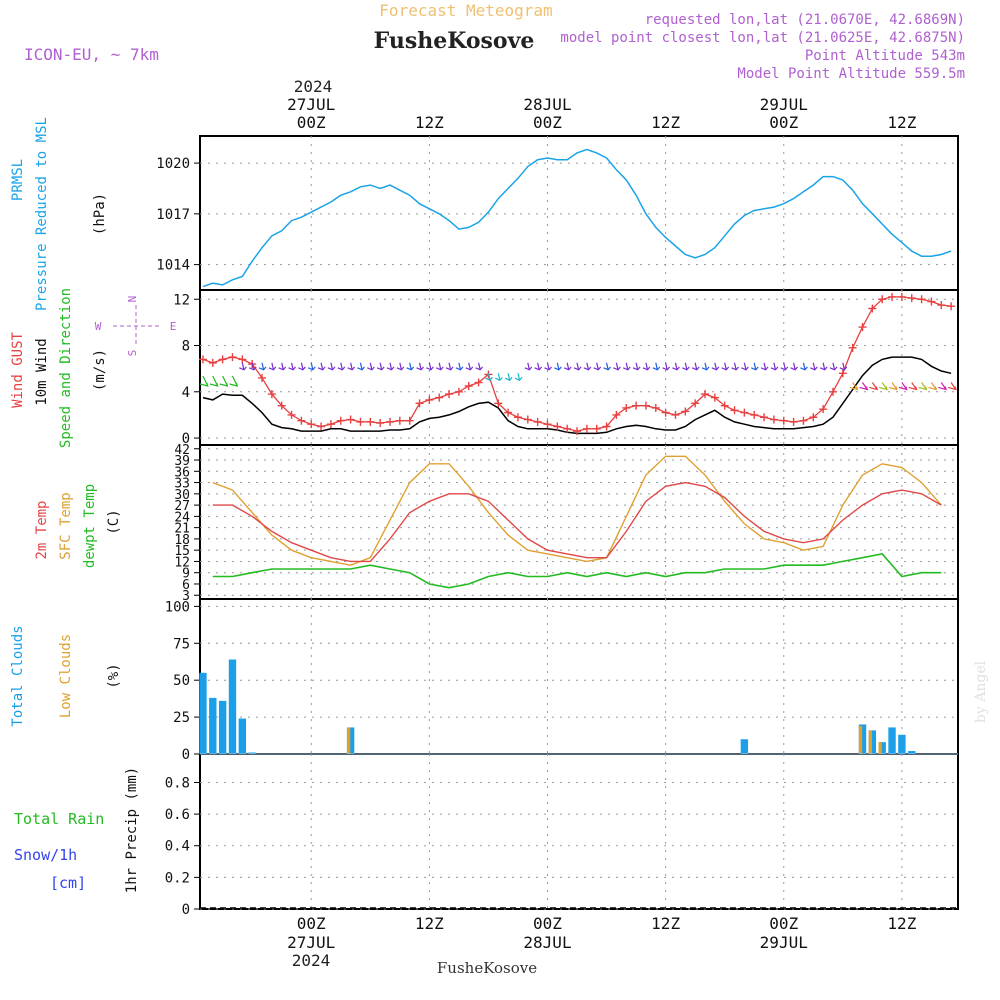 The height and width of the screenshot is (1000, 1000). What do you see at coordinates (579, 831) in the screenshot?
I see `precip-frame` at bounding box center [579, 831].